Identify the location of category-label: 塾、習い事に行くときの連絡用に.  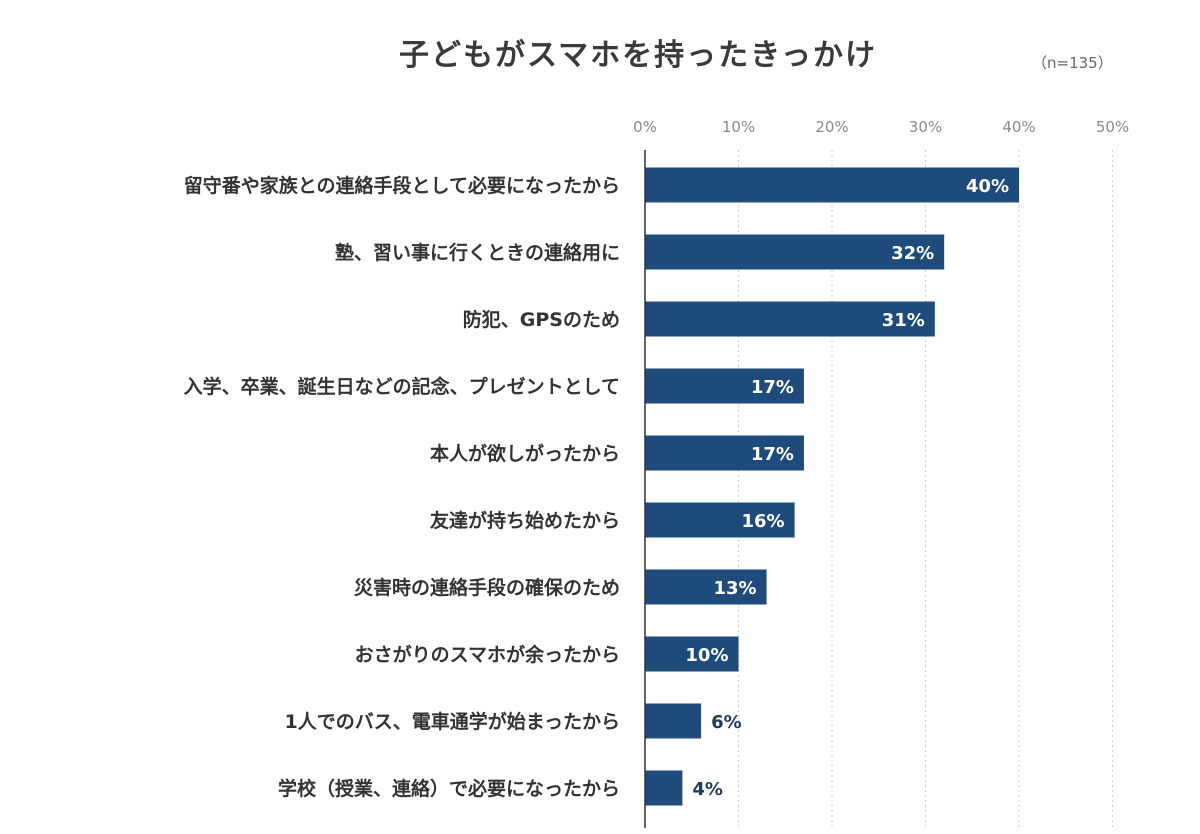
(477, 252).